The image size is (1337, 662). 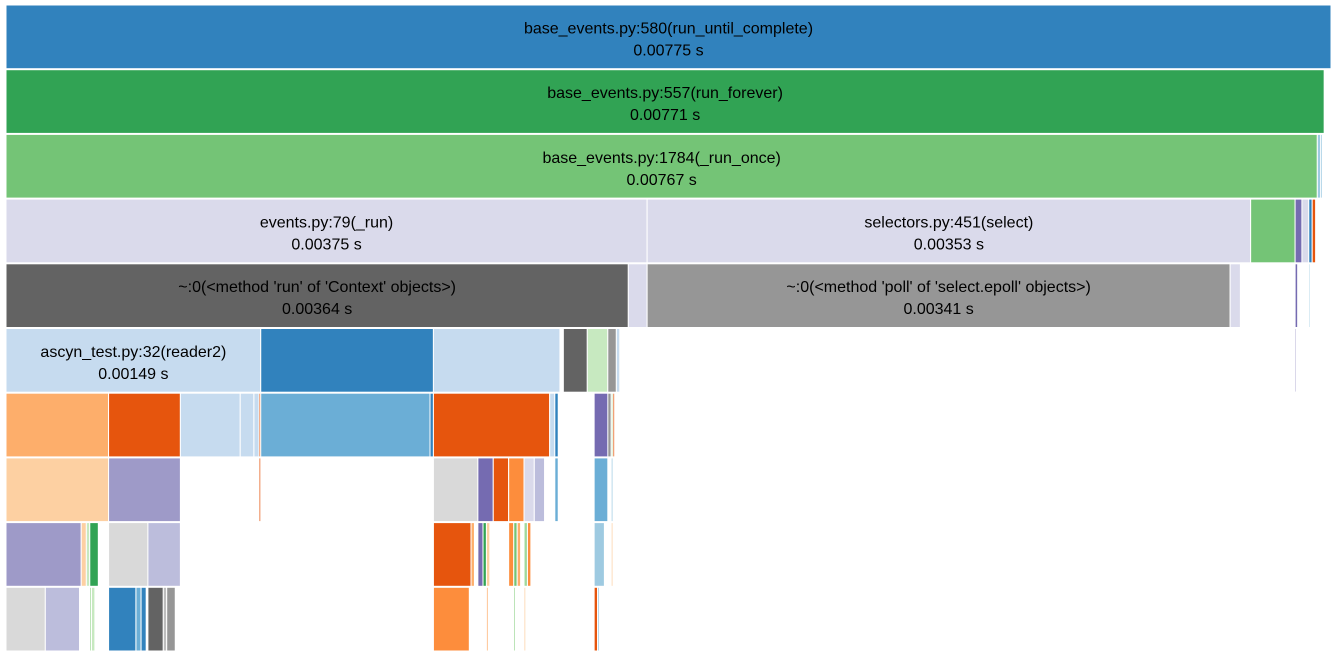 I want to click on frame-rd1a, so click(x=57, y=490).